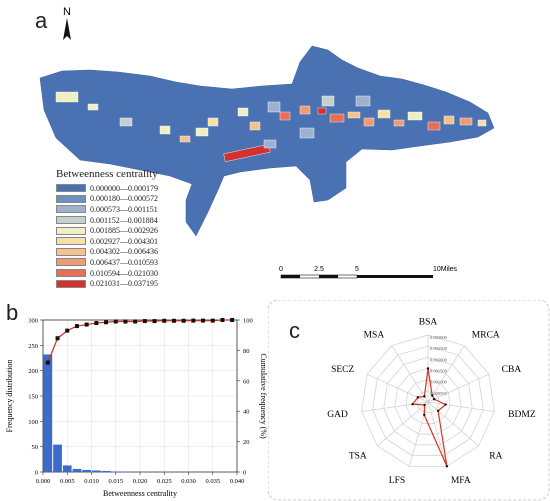 Image resolution: width=550 pixels, height=501 pixels. Describe the element at coordinates (41, 20) in the screenshot. I see `panel-label-a: a` at that location.